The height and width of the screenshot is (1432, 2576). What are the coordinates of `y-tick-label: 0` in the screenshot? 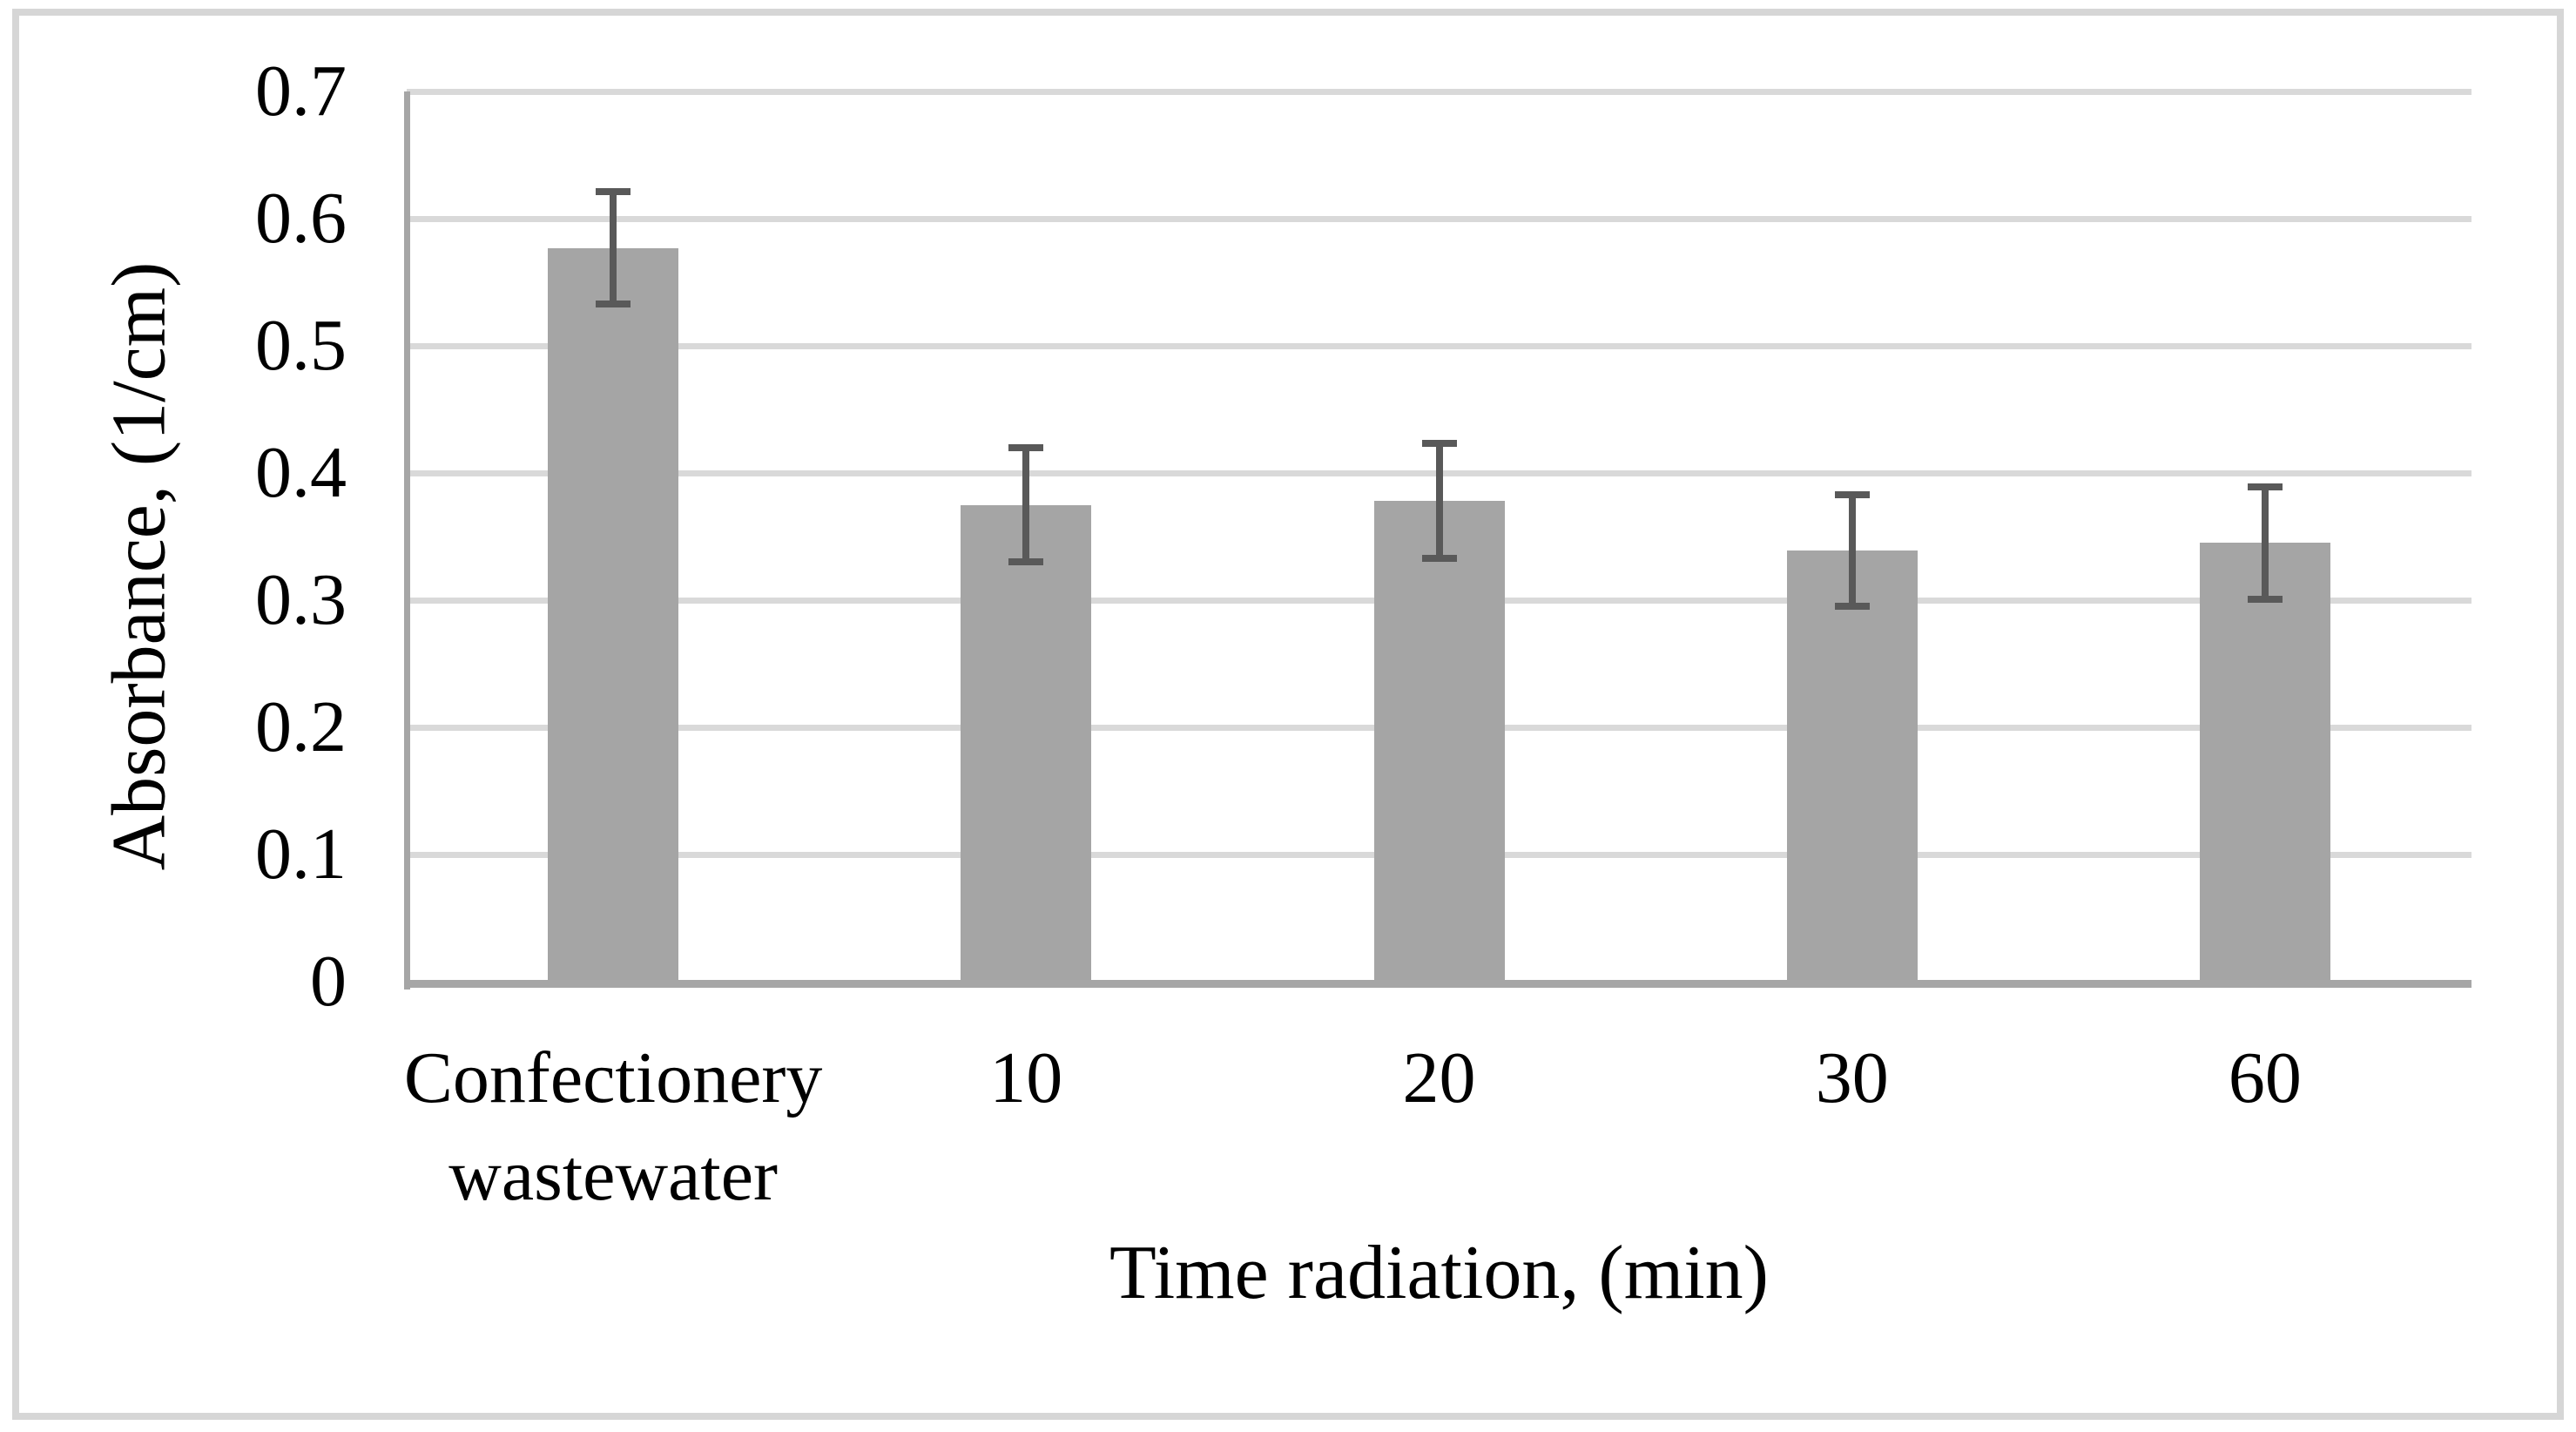 It's located at (328, 981).